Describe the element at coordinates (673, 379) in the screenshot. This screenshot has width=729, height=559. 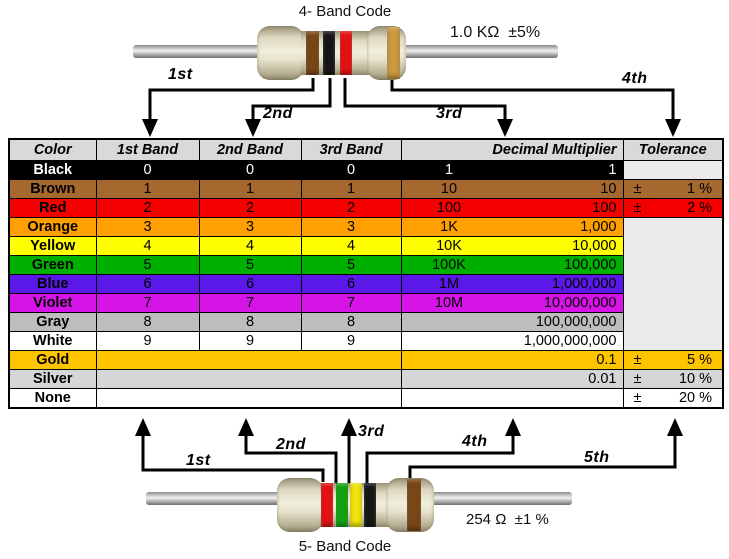
I see `cell-tolerance: ±10 %` at that location.